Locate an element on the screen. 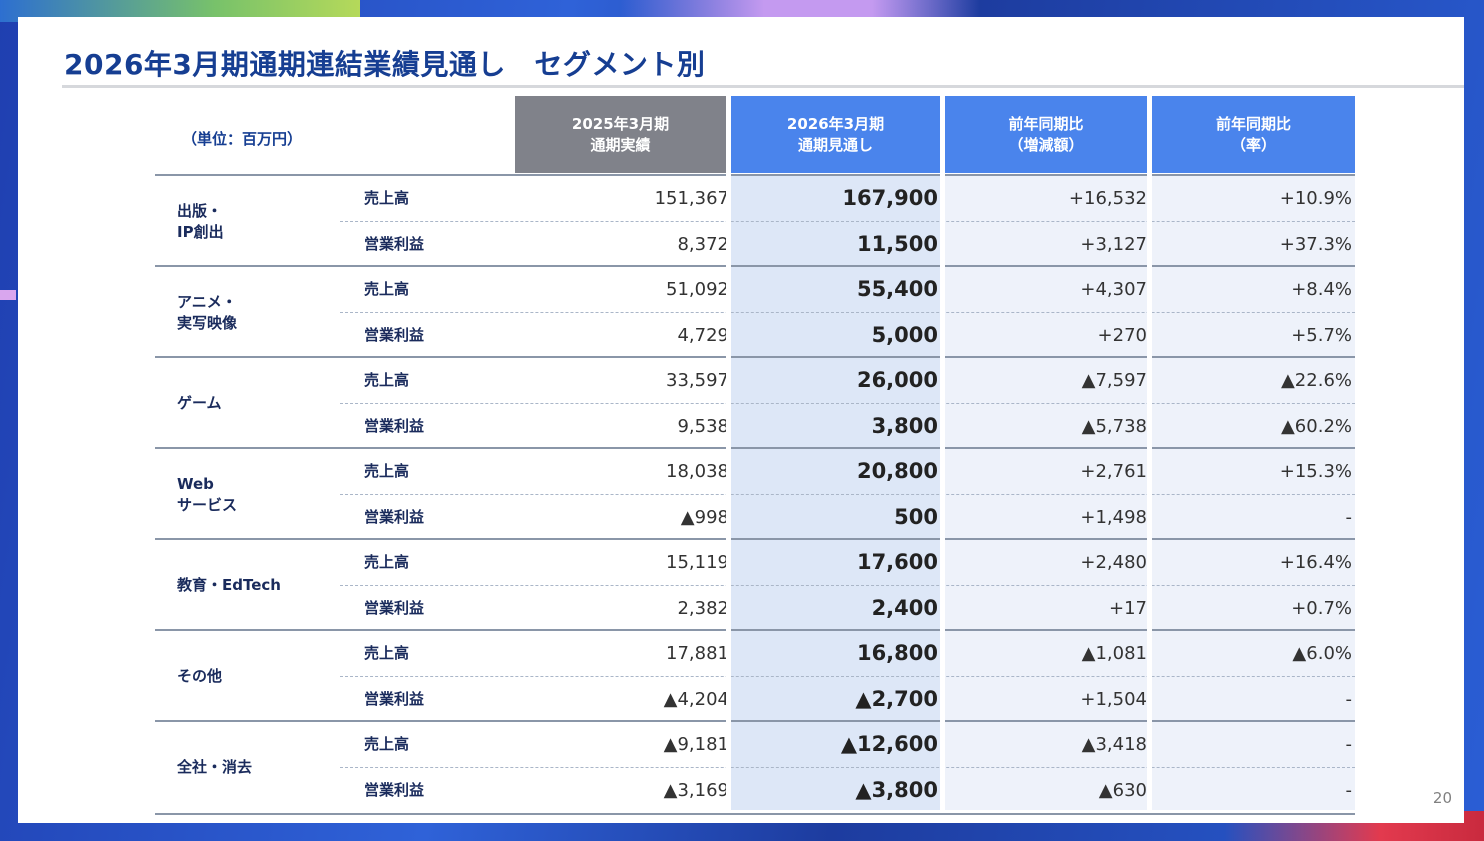 The height and width of the screenshot is (841, 1484). segment-name-line: 出版・ is located at coordinates (200, 210).